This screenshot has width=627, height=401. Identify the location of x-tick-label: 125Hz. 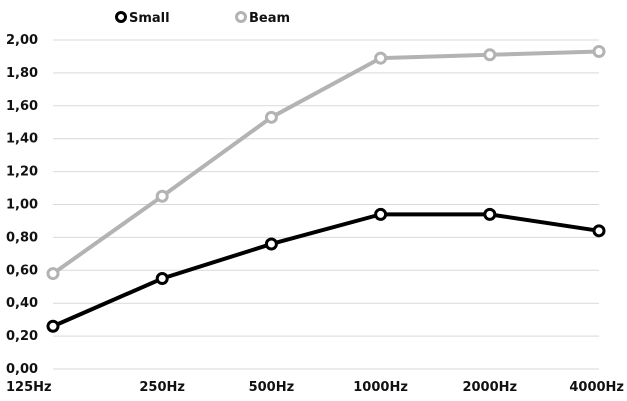
(29, 387).